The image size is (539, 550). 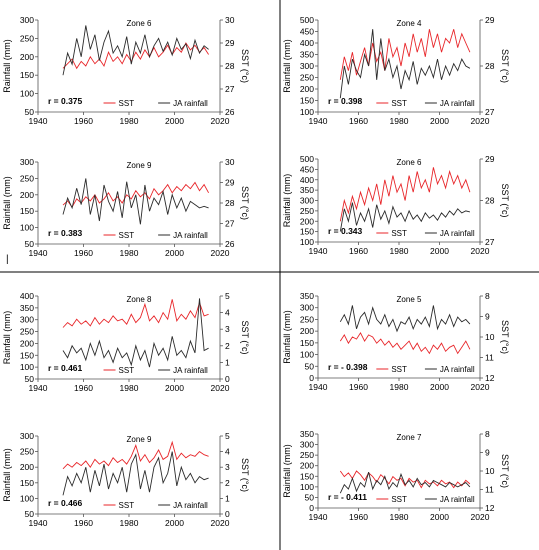 What do you see at coordinates (489, 490) in the screenshot?
I see `y2-tick-label: 11` at bounding box center [489, 490].